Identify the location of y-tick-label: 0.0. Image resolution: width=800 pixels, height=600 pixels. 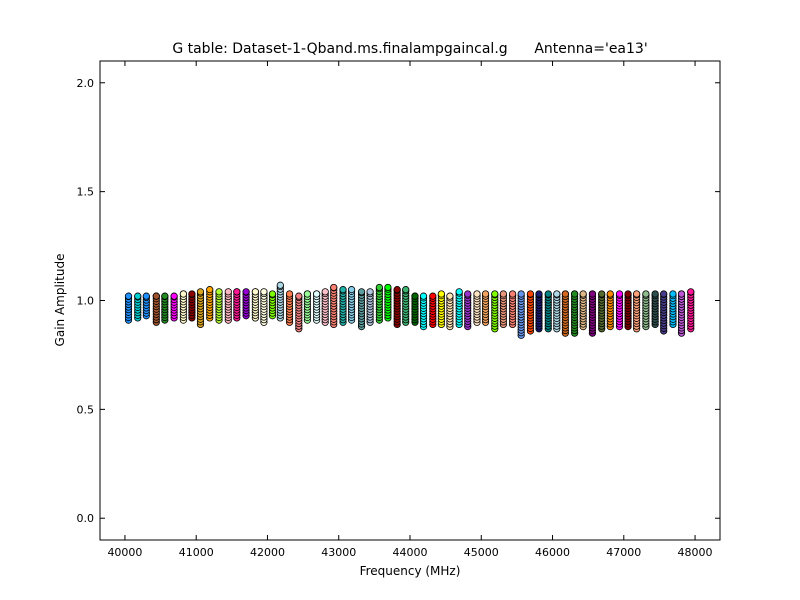
(86, 518).